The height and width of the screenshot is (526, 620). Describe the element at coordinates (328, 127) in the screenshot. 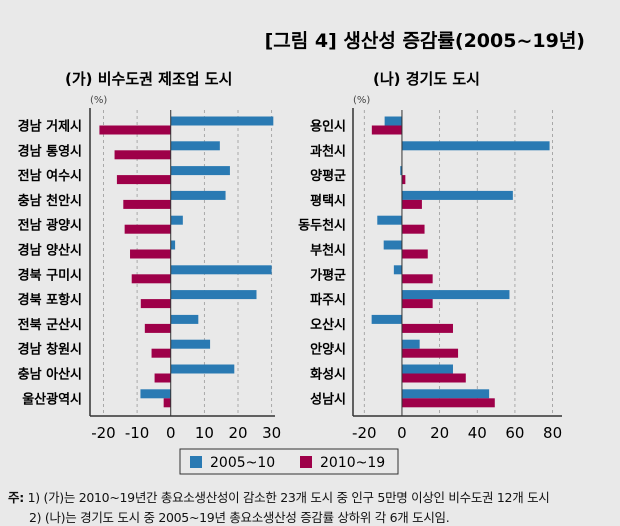

I see `category-label: 용인시` at that location.